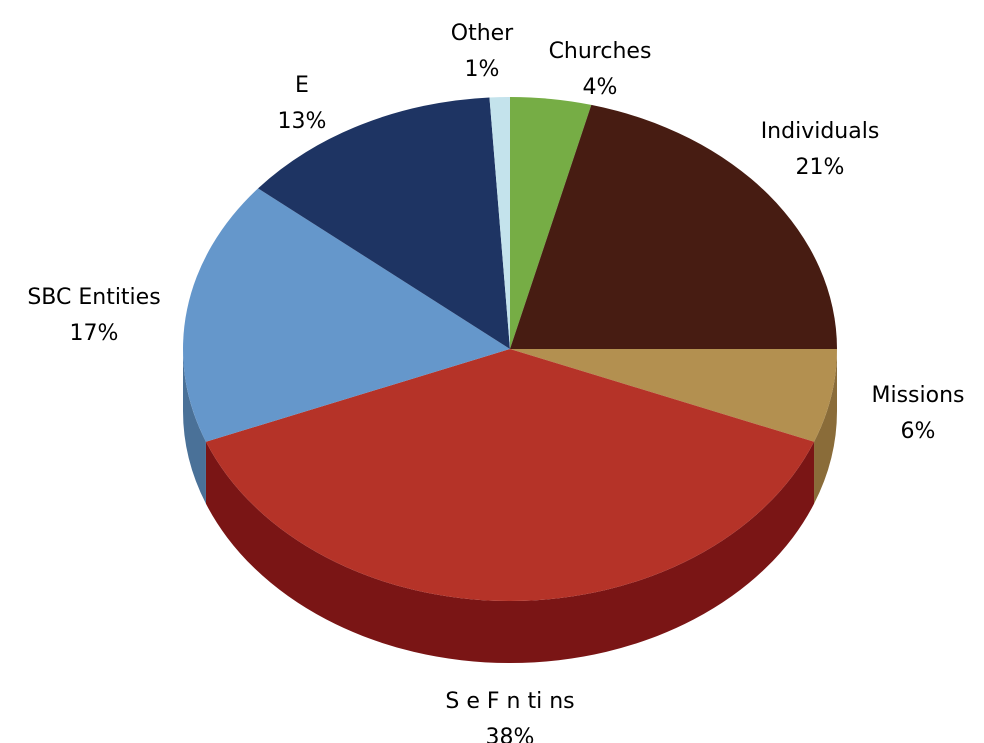 The height and width of the screenshot is (743, 984). What do you see at coordinates (820, 167) in the screenshot?
I see `slice-percent-label: 21%` at bounding box center [820, 167].